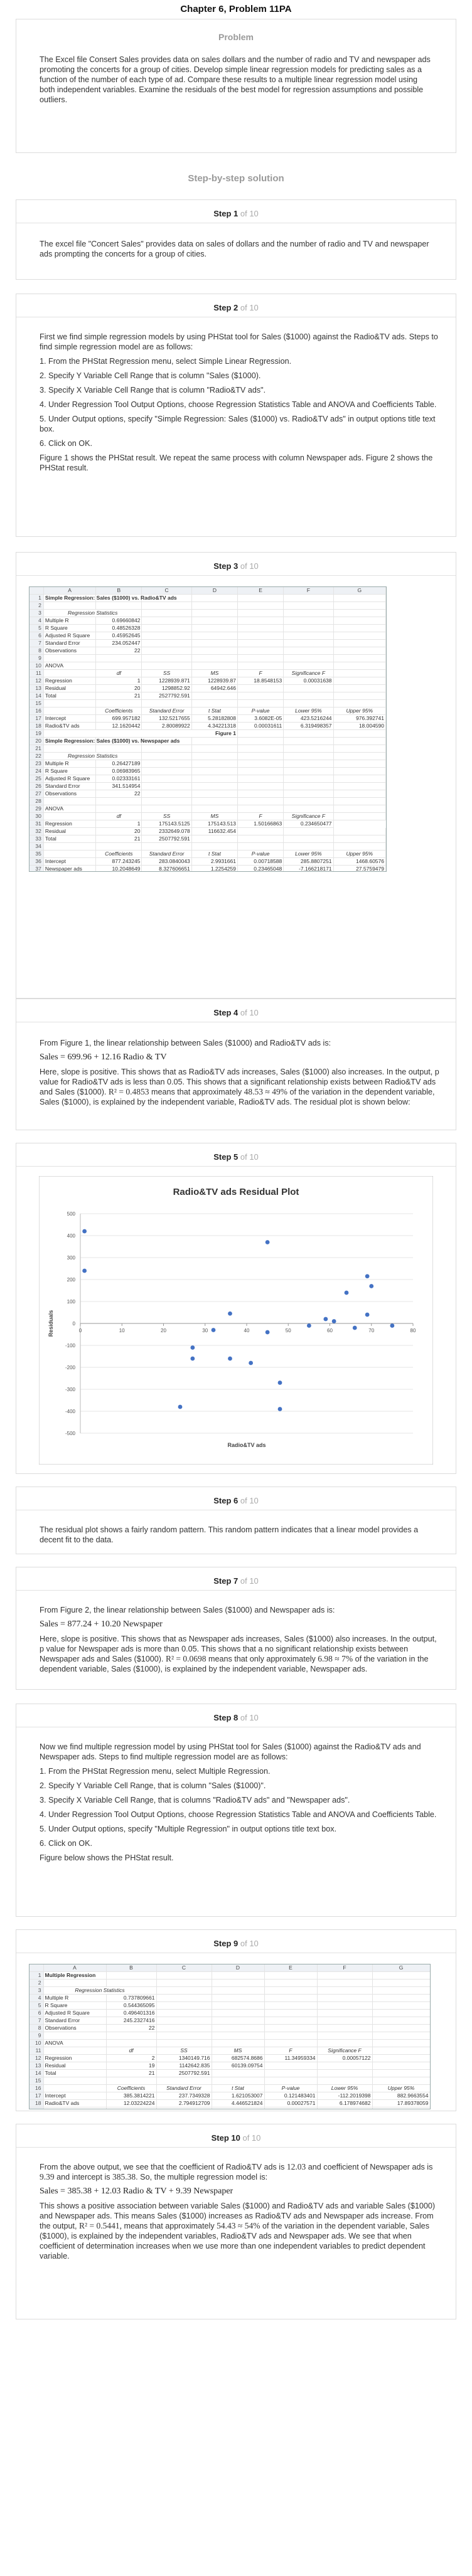 The height and width of the screenshot is (2576, 472). What do you see at coordinates (238, 2108) in the screenshot?
I see `table-cell: 1.5698591` at bounding box center [238, 2108].